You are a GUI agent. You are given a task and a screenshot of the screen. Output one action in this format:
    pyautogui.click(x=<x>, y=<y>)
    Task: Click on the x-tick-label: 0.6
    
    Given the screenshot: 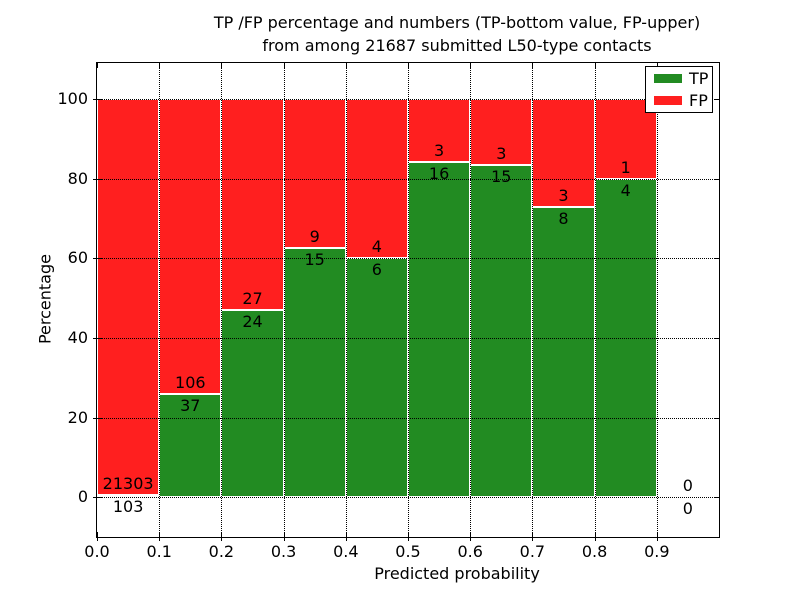 What is the action you would take?
    pyautogui.click(x=470, y=551)
    